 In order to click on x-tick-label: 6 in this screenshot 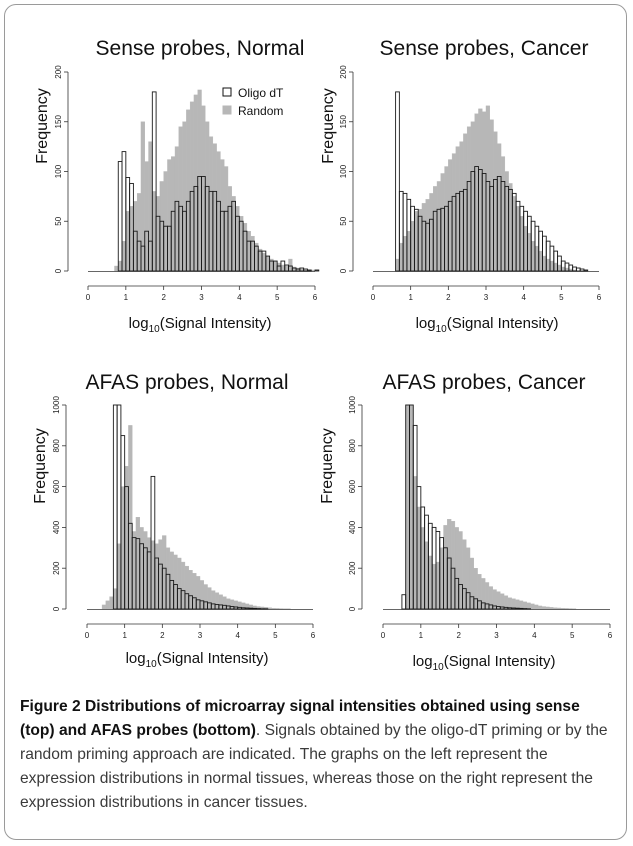, I will do `click(313, 635)`.